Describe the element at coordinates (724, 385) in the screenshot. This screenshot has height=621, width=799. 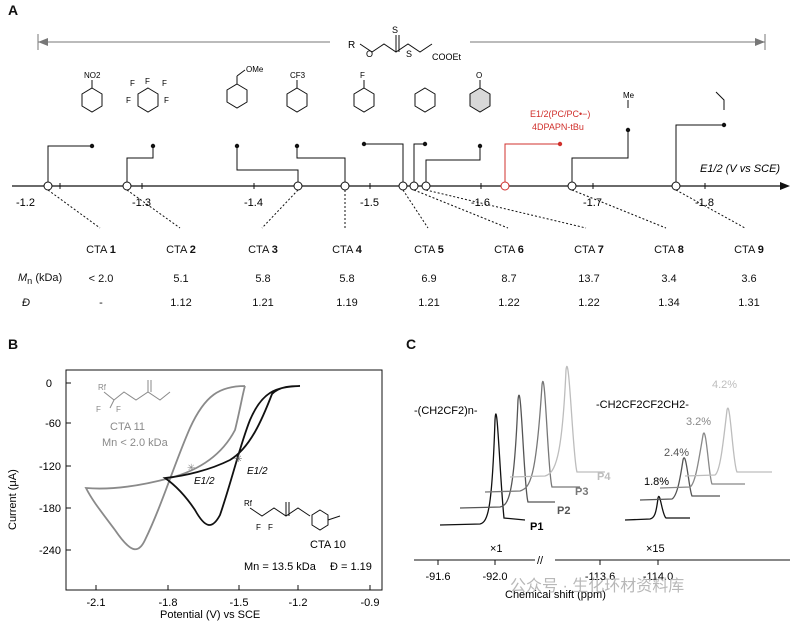
I see `svg-text: 4.2%` at that location.